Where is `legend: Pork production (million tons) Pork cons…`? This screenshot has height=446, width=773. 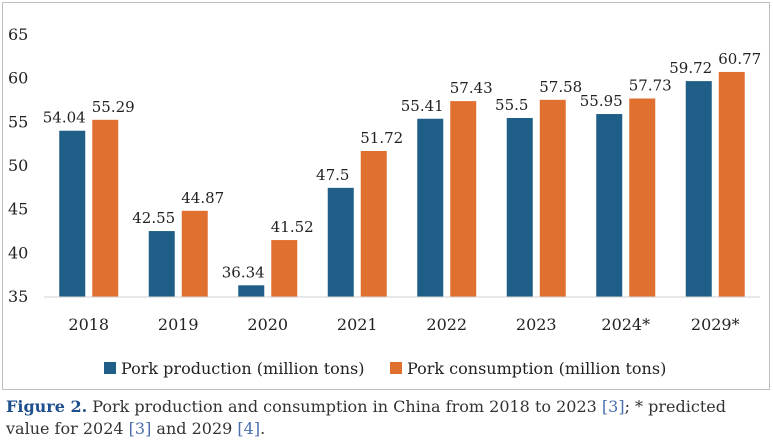 legend: Pork production (million tons) Pork cons… is located at coordinates (385, 368).